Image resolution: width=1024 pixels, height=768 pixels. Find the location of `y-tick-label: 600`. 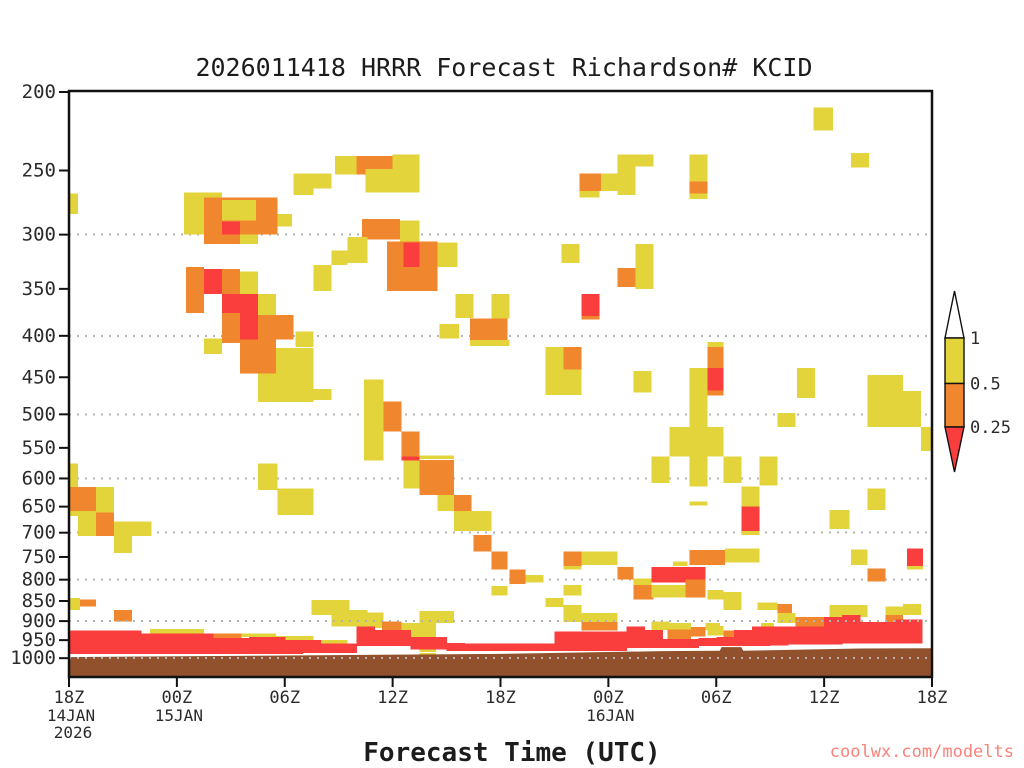

y-tick-label: 600 is located at coordinates (39, 478).